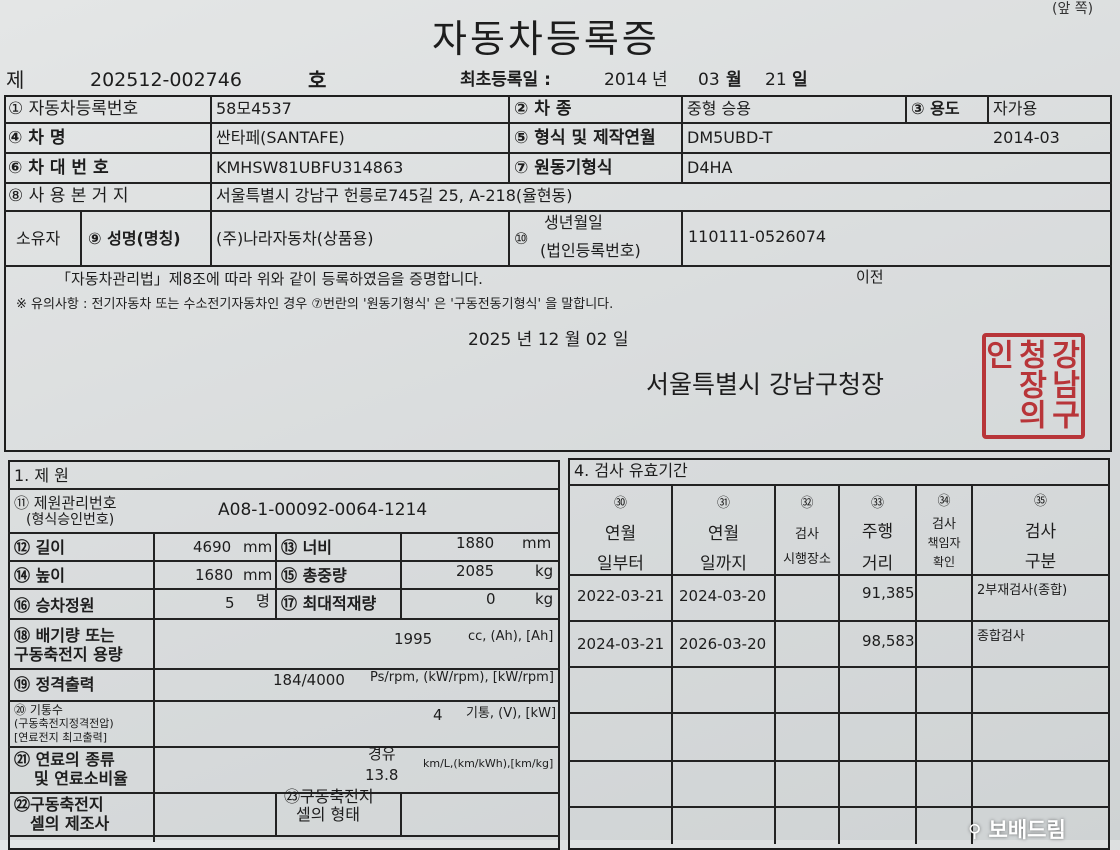 The height and width of the screenshot is (850, 1120). I want to click on power: 184/4000, so click(309, 680).